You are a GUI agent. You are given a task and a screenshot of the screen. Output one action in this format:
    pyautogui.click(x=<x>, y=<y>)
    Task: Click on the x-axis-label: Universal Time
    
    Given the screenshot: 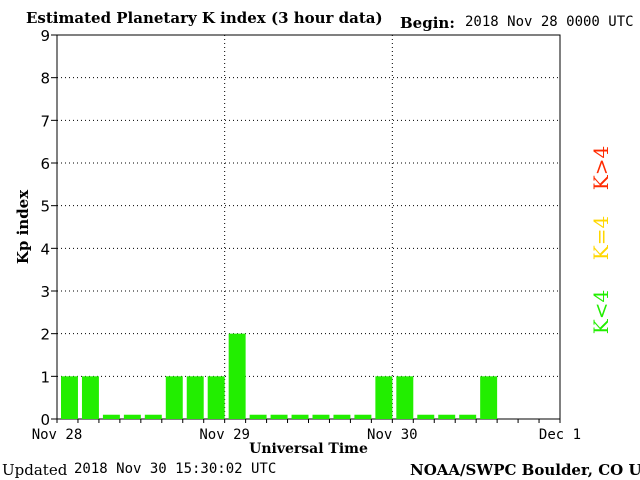 What is the action you would take?
    pyautogui.click(x=308, y=449)
    